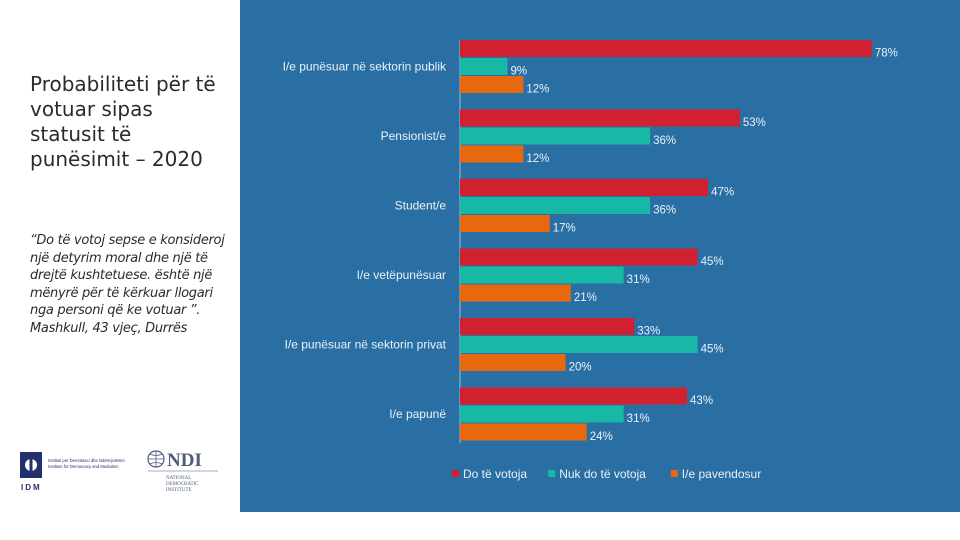 This screenshot has height=540, width=960. Describe the element at coordinates (519, 72) in the screenshot. I see `value-label: 9%` at that location.